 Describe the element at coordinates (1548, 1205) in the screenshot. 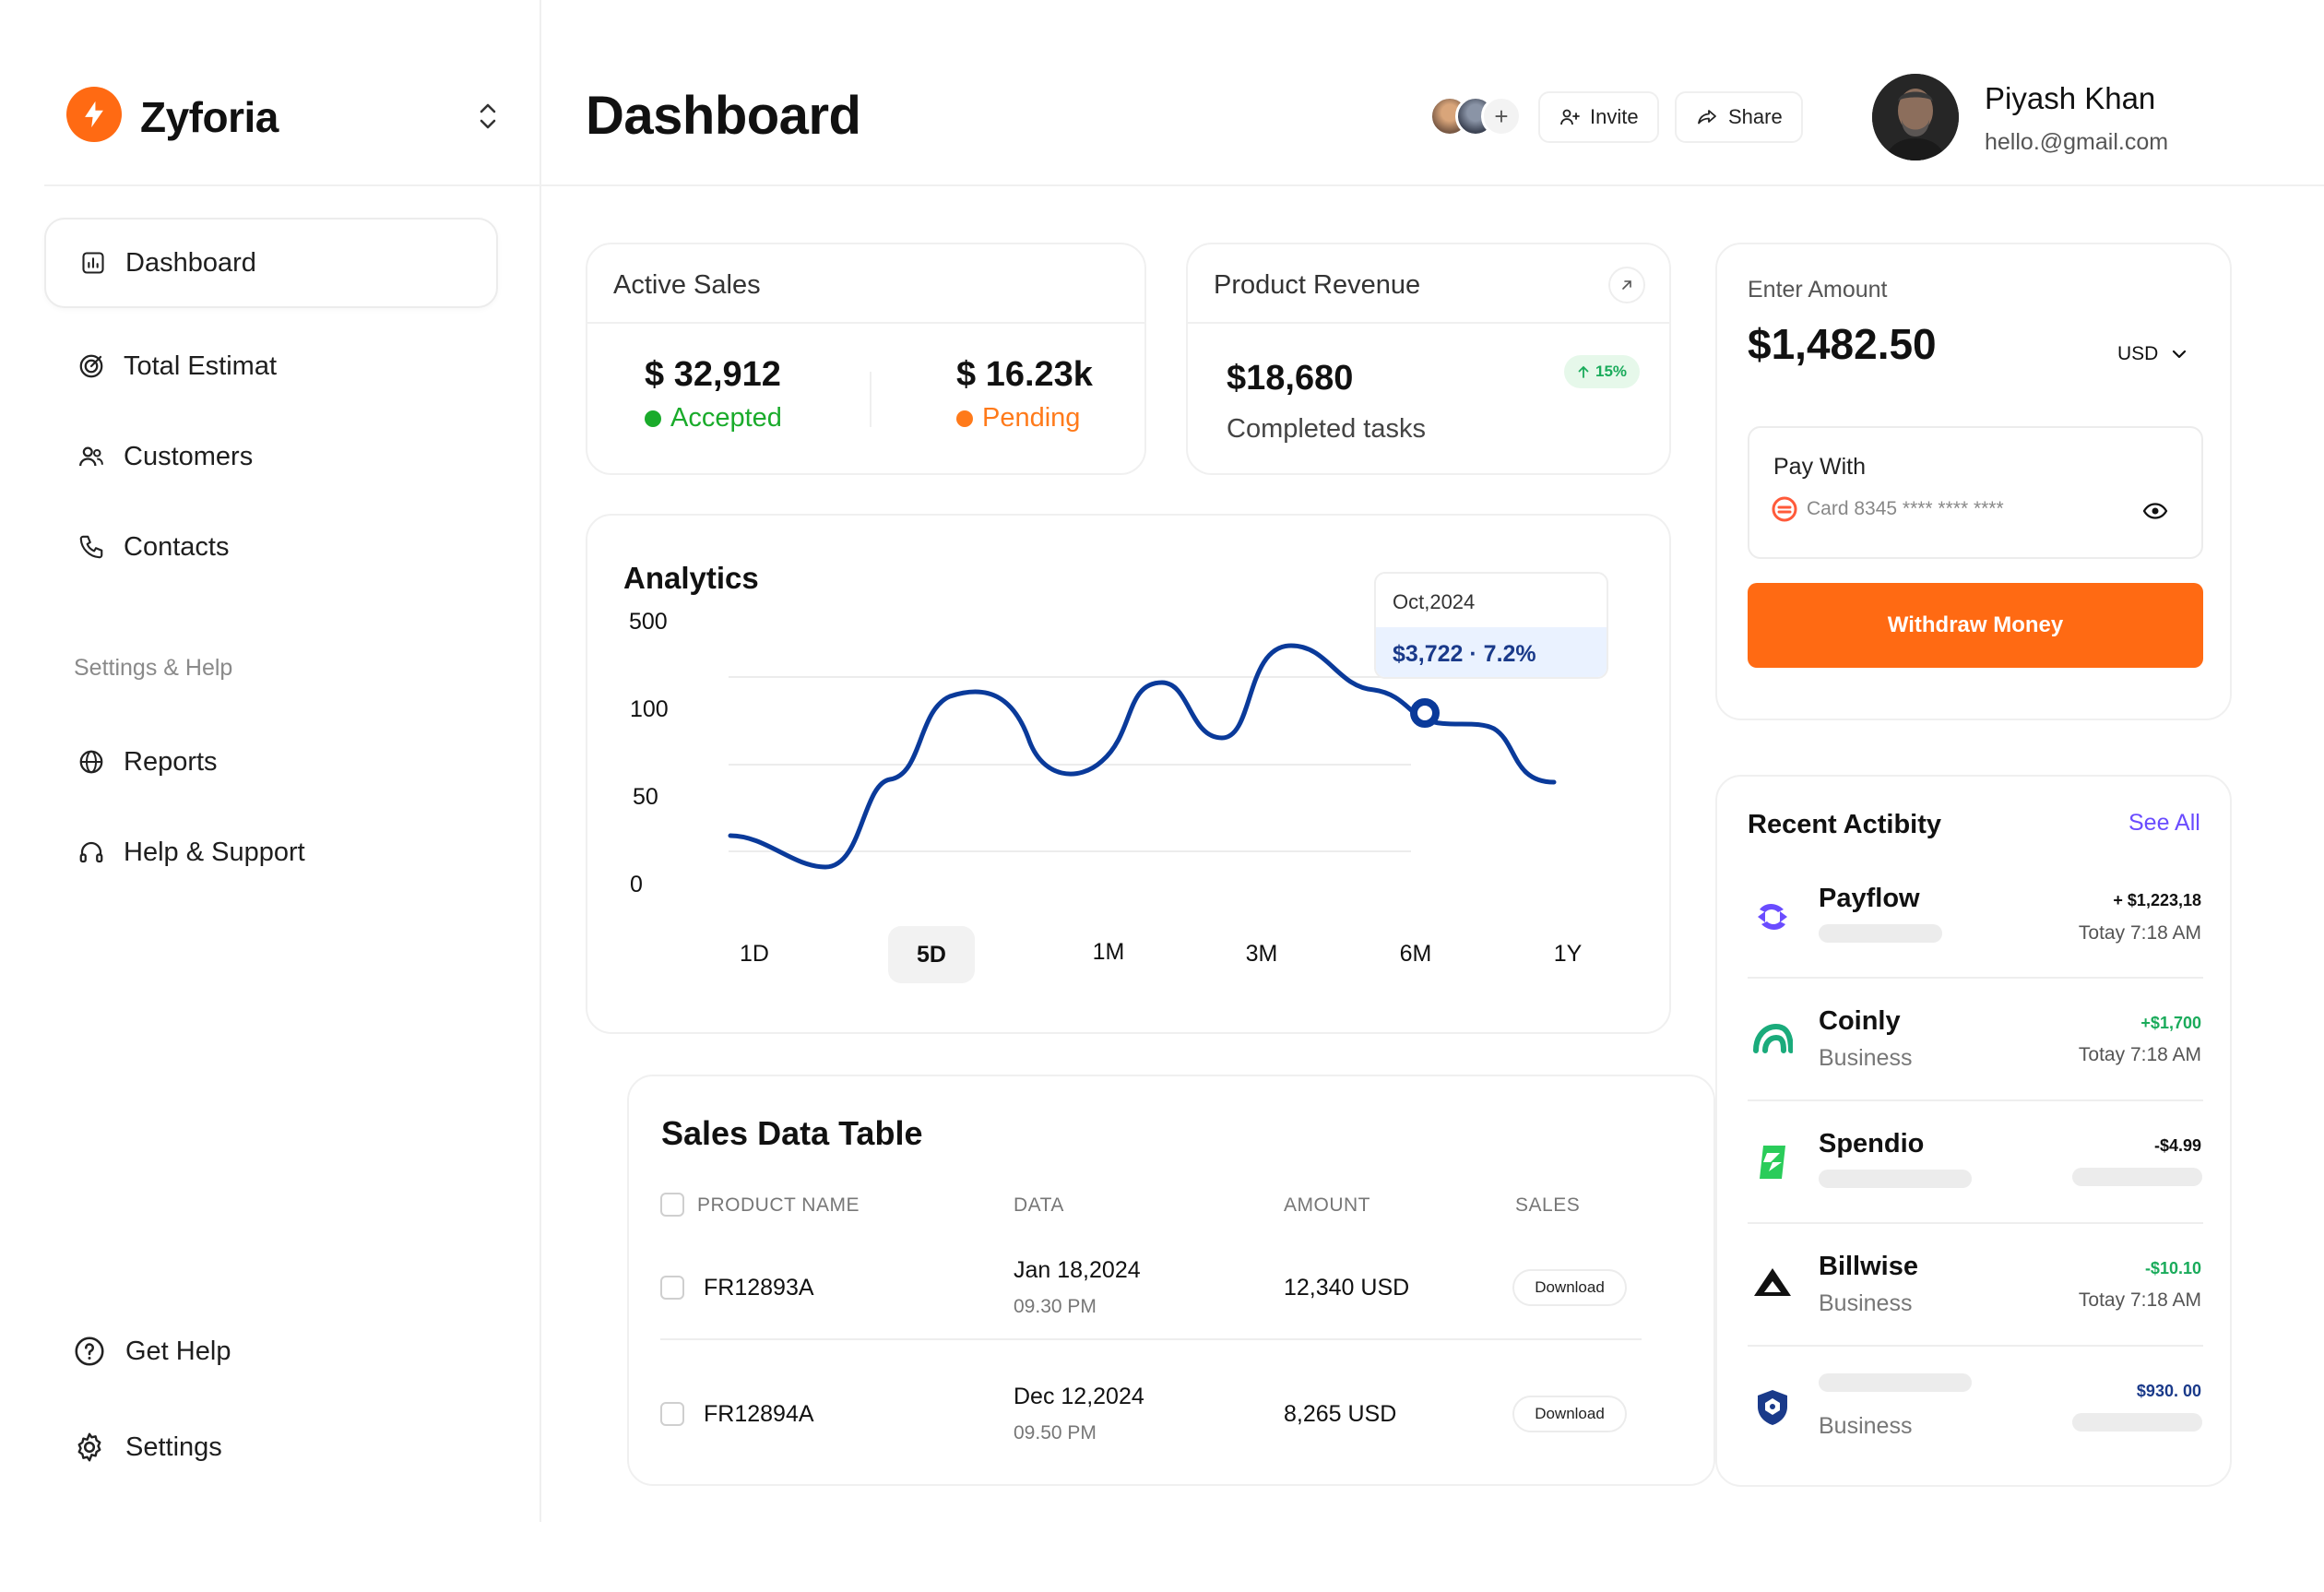

I see `column-header: SALES` at that location.